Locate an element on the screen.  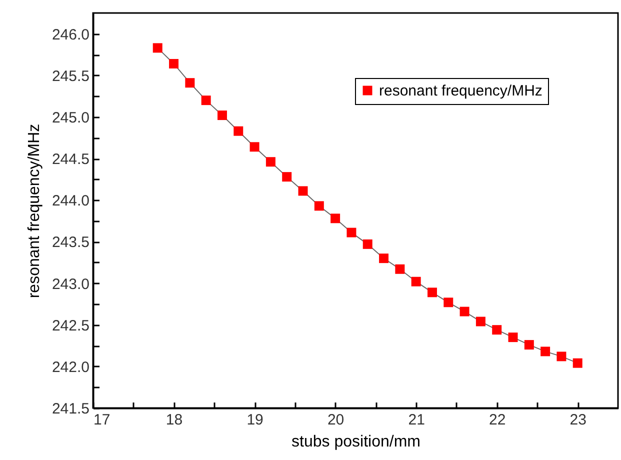
x-tick-label: 20 is located at coordinates (335, 420).